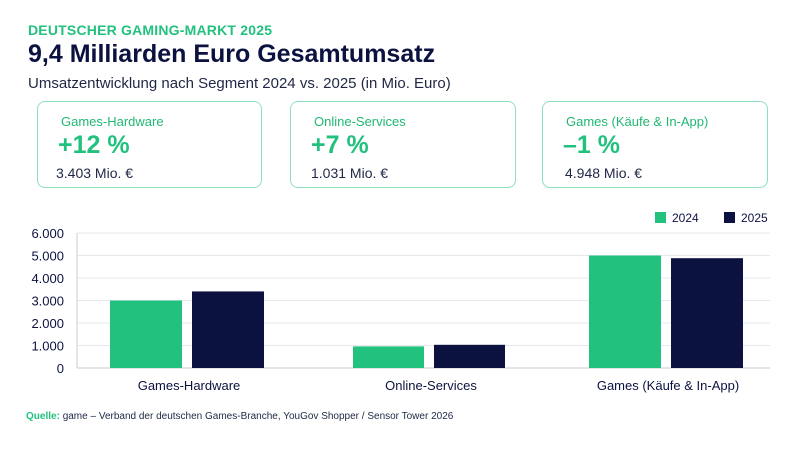 The width and height of the screenshot is (800, 450). I want to click on y-tick-label: 1.000, so click(47, 346).